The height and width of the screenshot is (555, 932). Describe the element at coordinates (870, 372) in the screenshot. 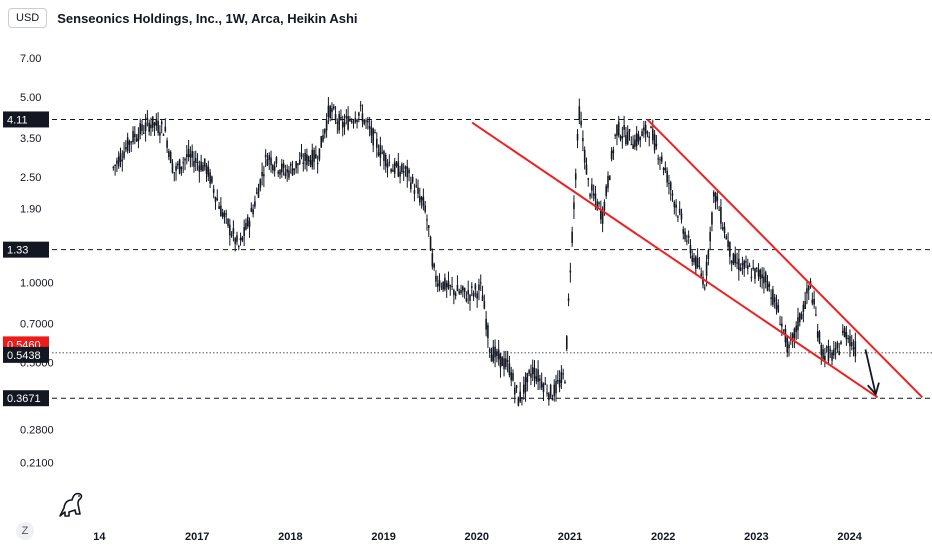

I see `projection-arrow` at that location.